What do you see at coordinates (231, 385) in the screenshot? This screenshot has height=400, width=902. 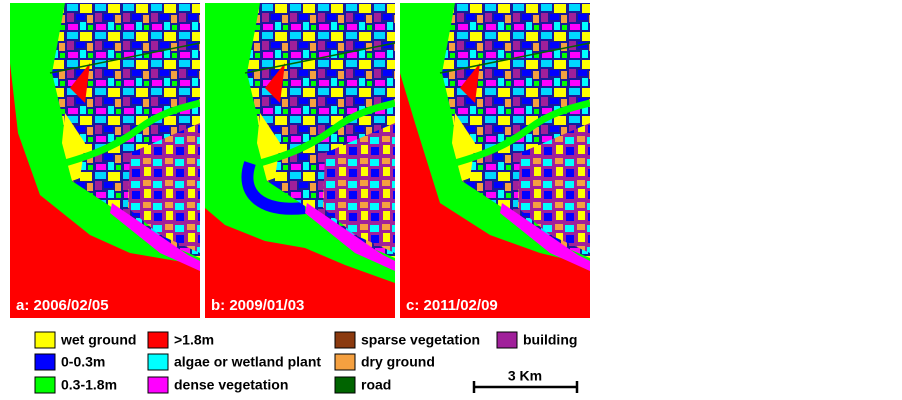 I see `legend-label: dense vegetation` at bounding box center [231, 385].